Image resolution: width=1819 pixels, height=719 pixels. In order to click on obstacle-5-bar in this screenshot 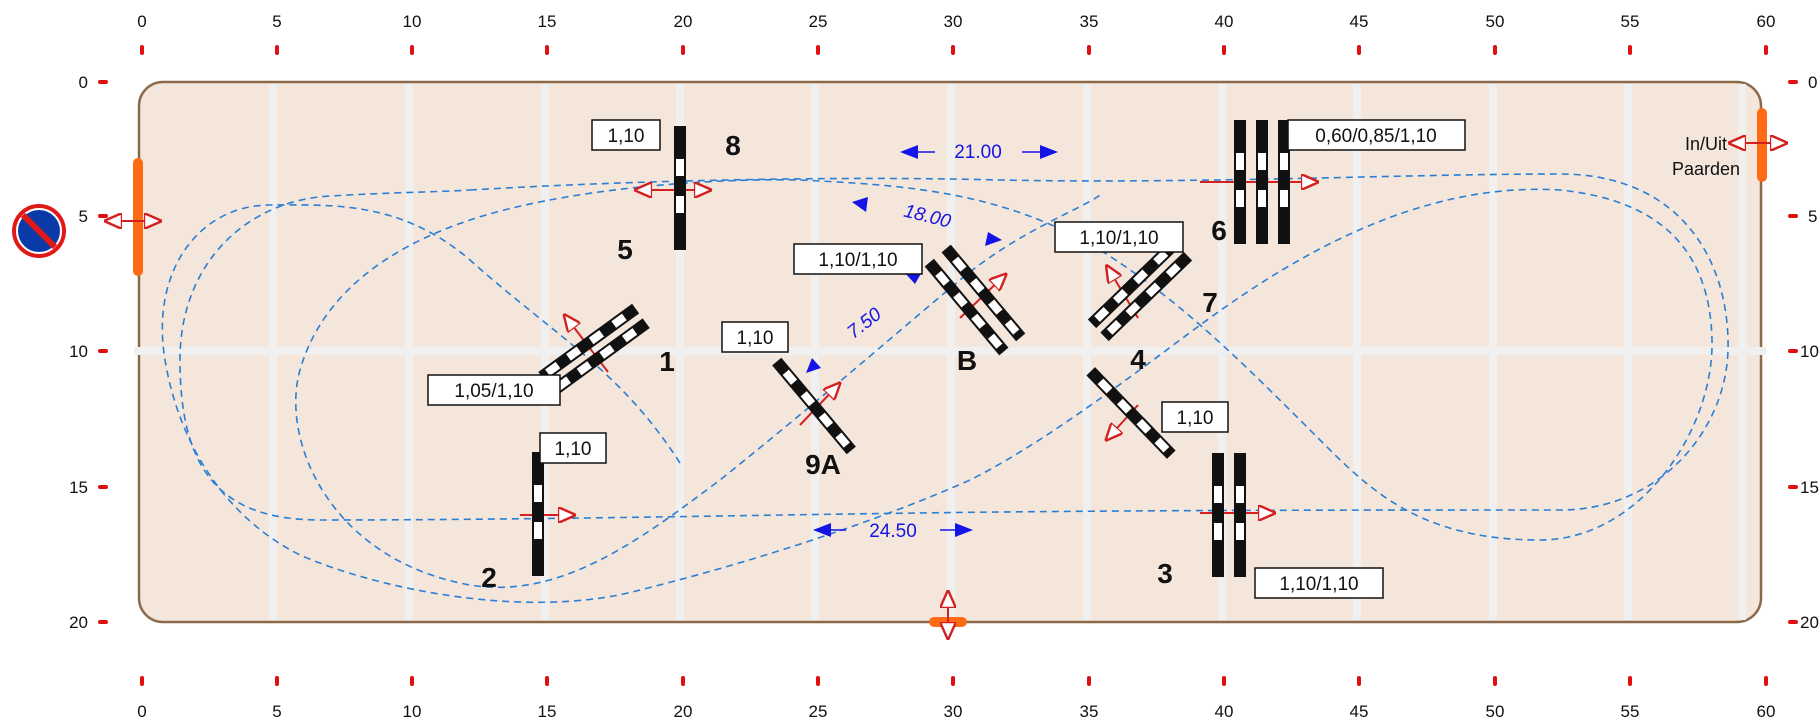, I will do `click(680, 188)`.